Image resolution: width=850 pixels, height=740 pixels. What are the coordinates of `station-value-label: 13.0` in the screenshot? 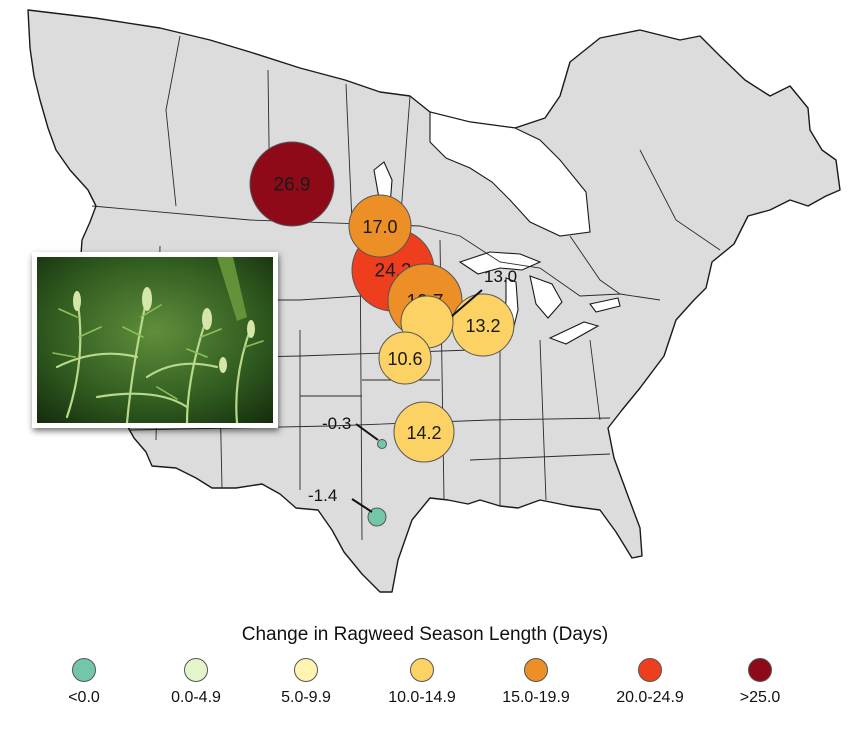 It's located at (500, 276).